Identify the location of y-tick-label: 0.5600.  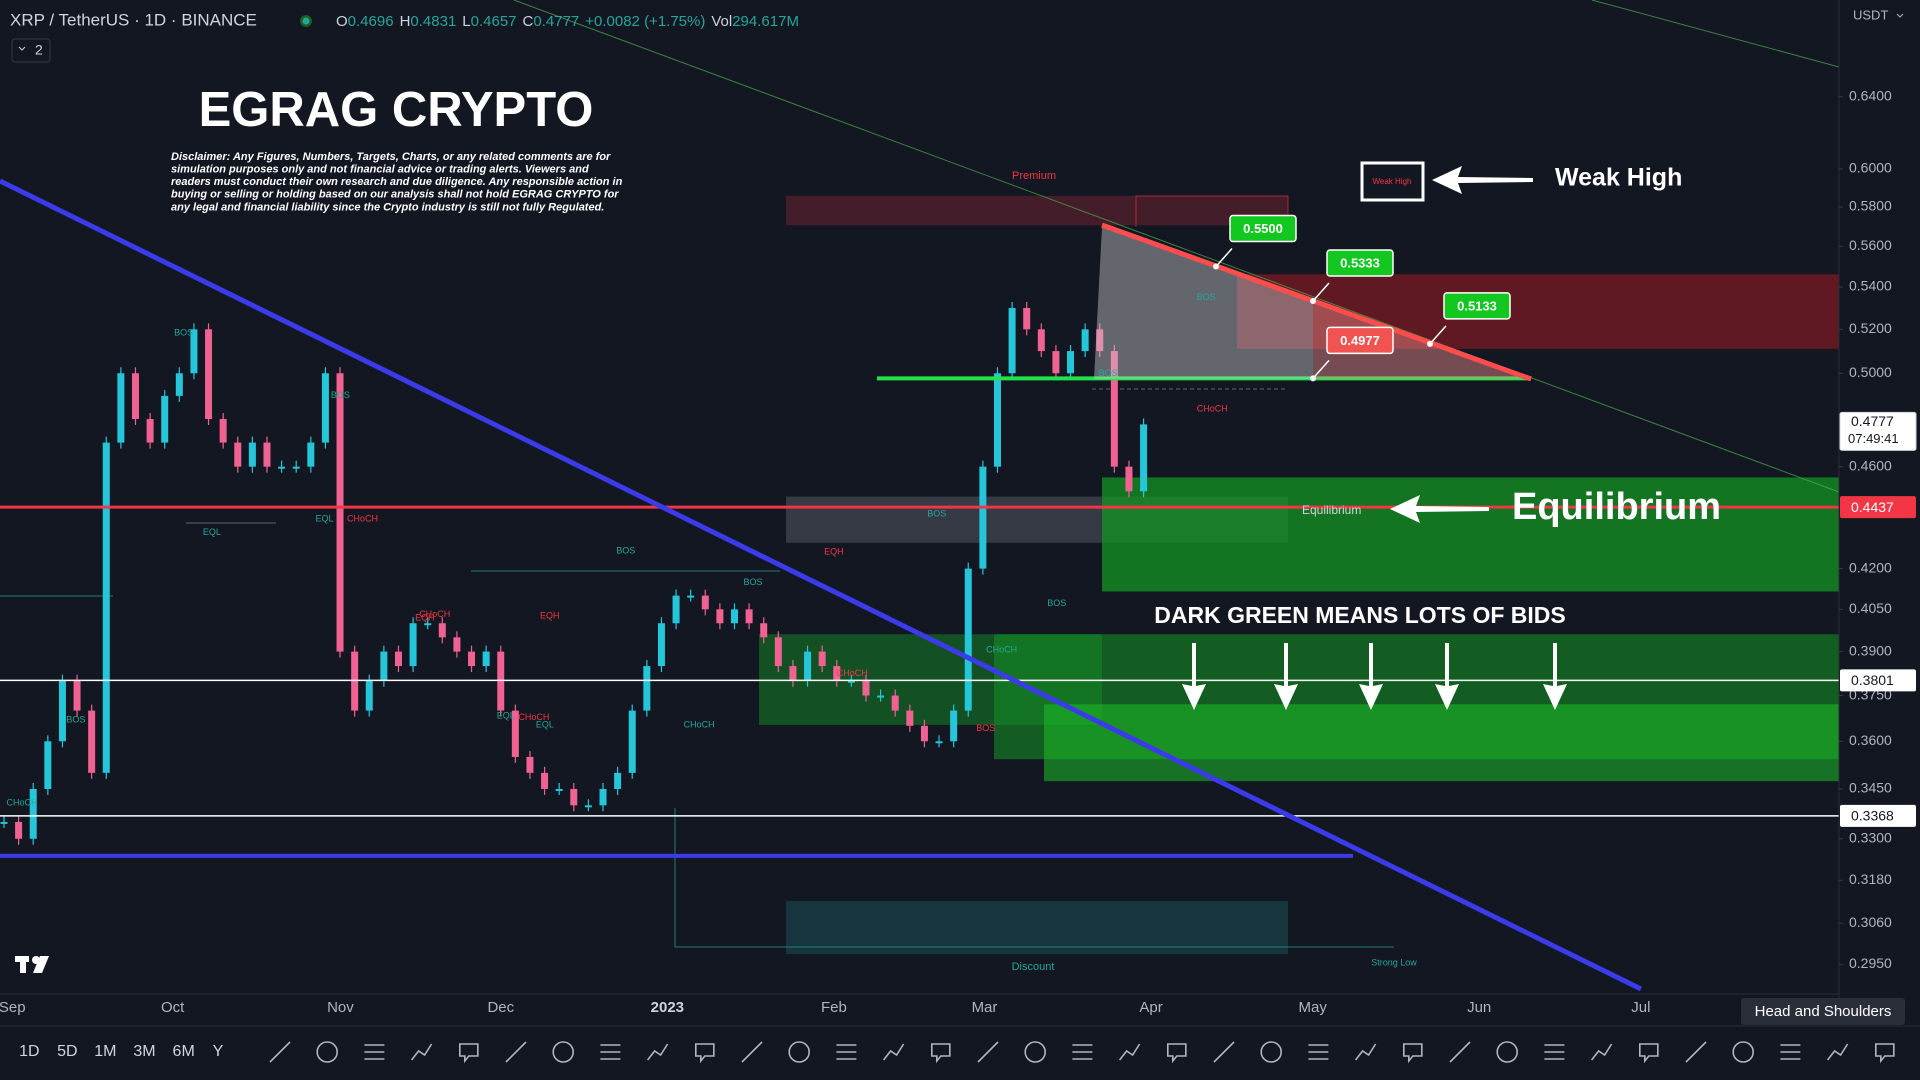
(1870, 245).